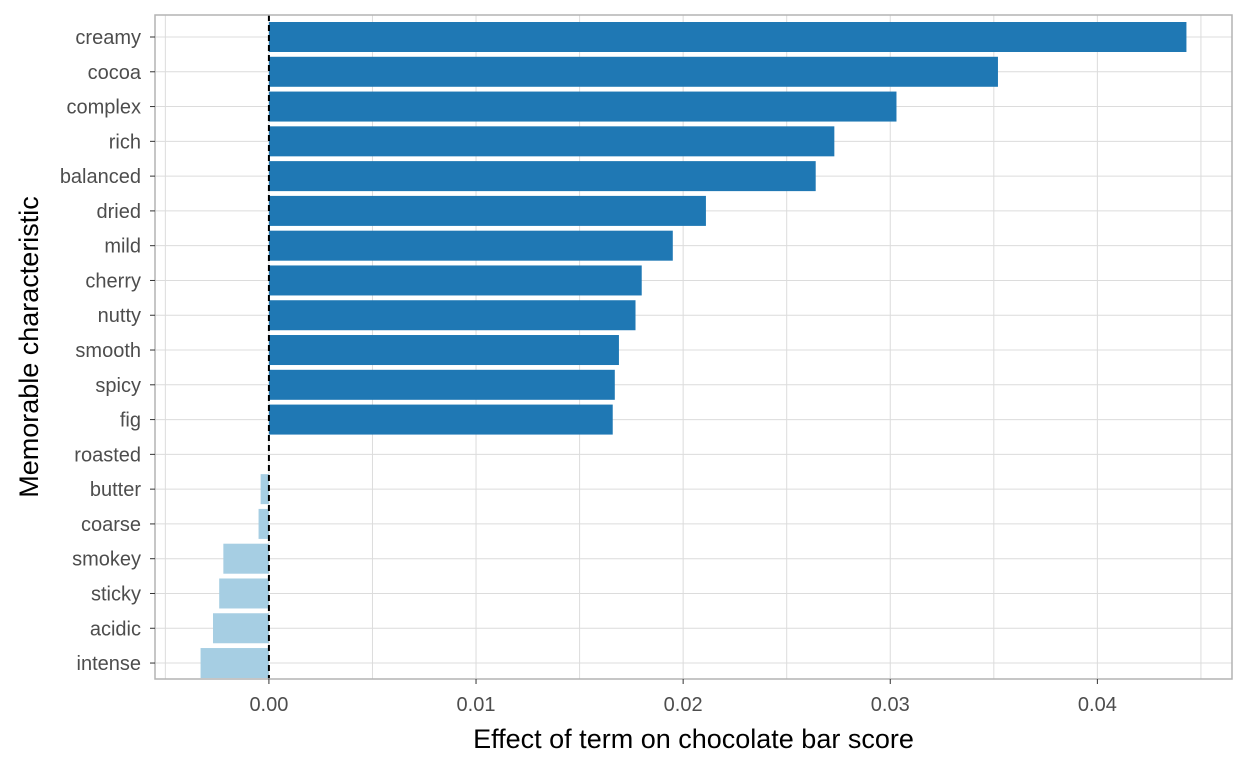  I want to click on bar-smokey, so click(246, 558).